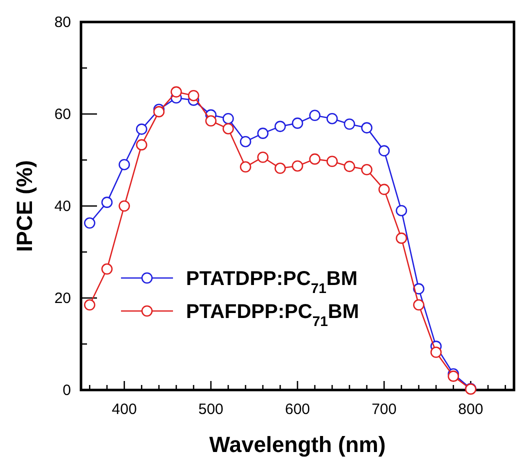  What do you see at coordinates (24, 206) in the screenshot?
I see `y-axis-title: IPCE (%)` at bounding box center [24, 206].